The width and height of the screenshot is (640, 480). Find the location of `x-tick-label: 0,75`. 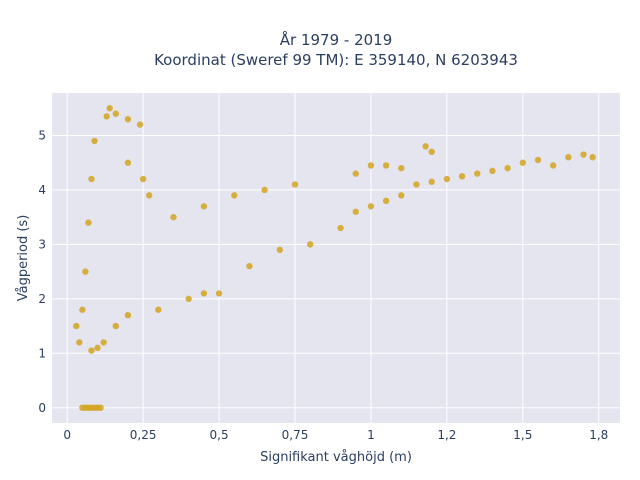

x-tick-label: 0,75 is located at coordinates (295, 435).